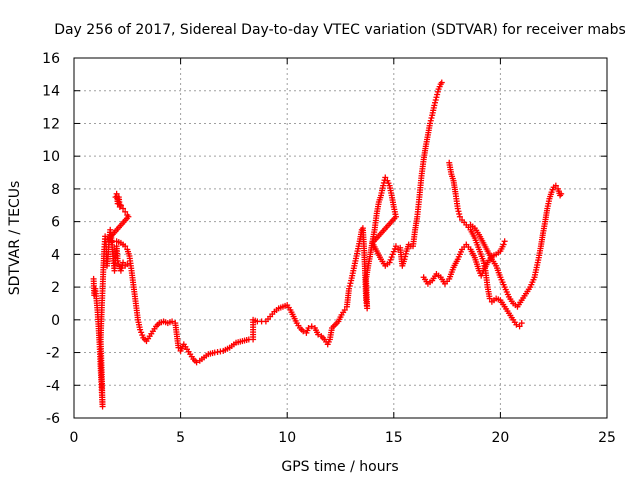 This screenshot has height=484, width=640. What do you see at coordinates (339, 467) in the screenshot?
I see `x-axis-label: GPS time / hours` at bounding box center [339, 467].